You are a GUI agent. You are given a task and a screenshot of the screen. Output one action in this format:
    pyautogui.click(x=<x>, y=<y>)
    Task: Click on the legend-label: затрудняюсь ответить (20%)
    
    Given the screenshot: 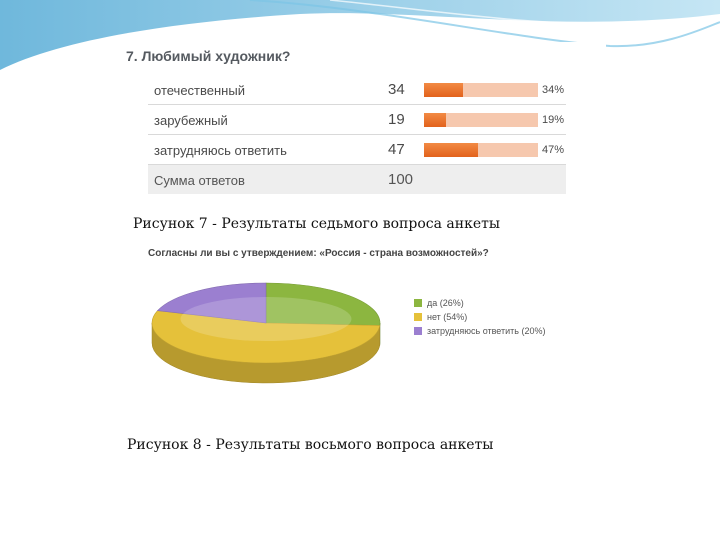 What is the action you would take?
    pyautogui.click(x=486, y=330)
    